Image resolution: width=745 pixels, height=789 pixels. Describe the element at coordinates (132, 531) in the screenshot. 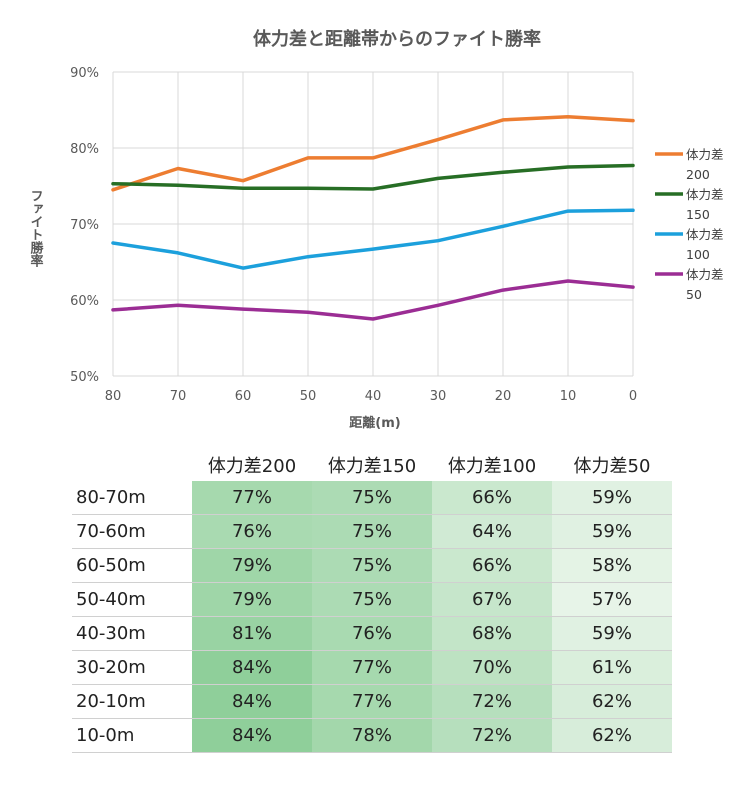

I see `row-label: 70-60m` at that location.